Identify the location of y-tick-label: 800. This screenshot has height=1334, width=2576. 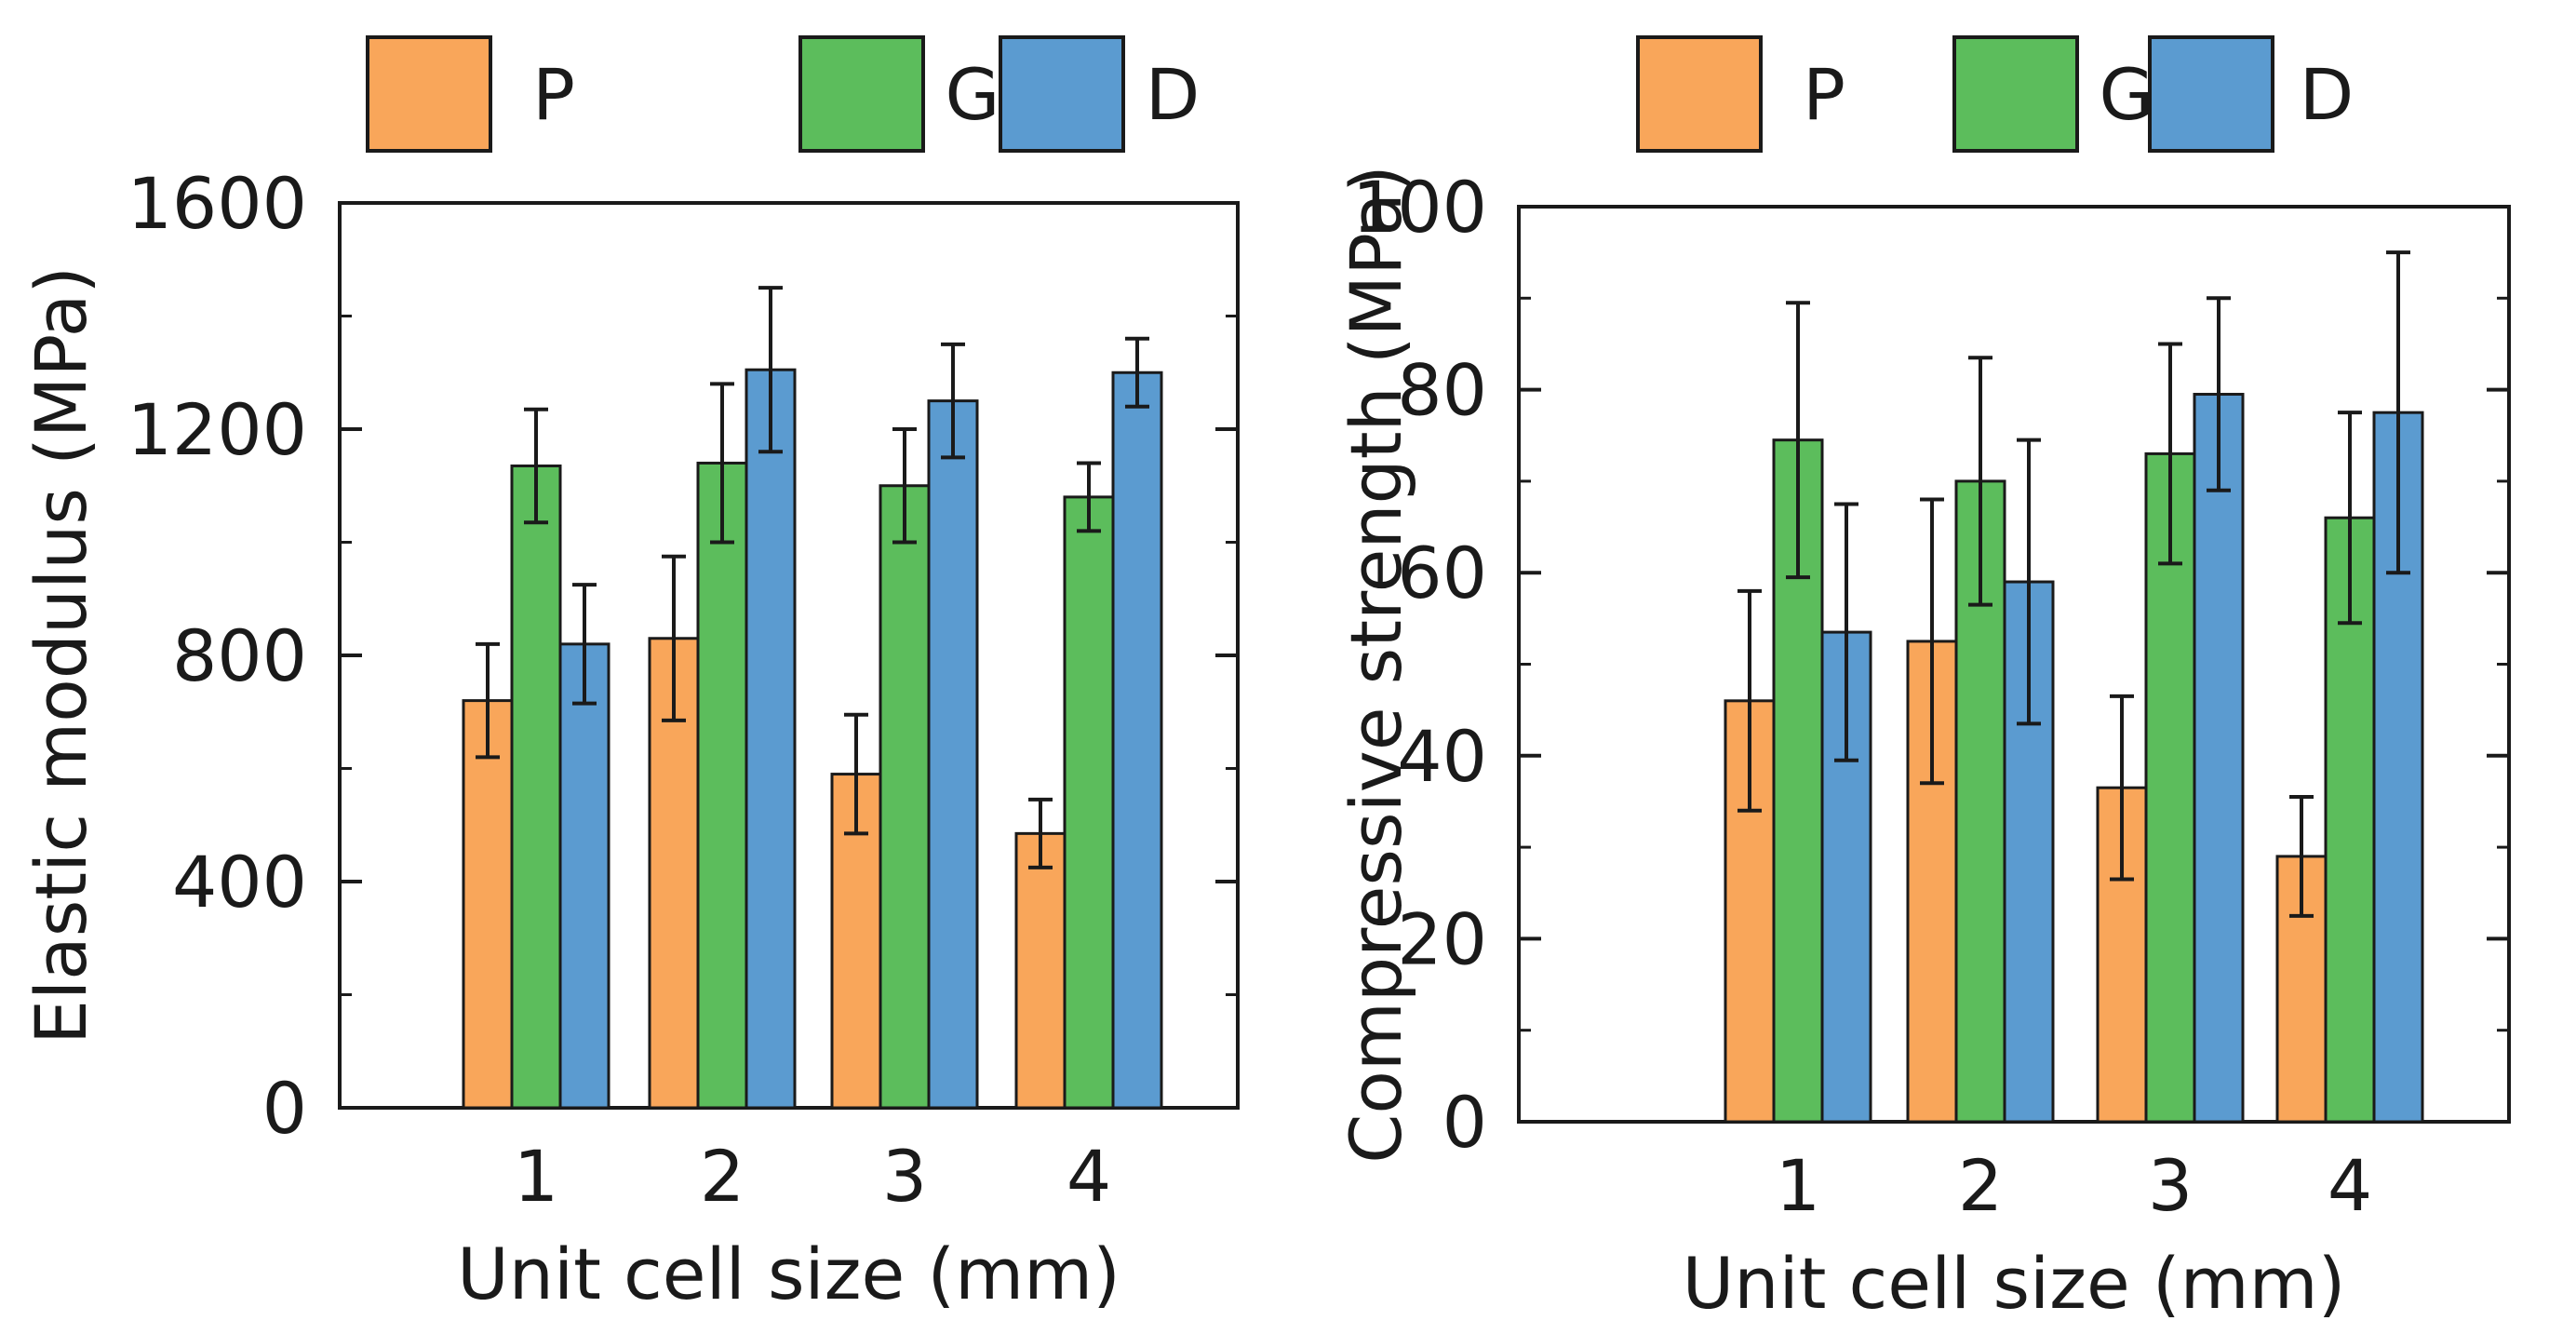
(239, 655).